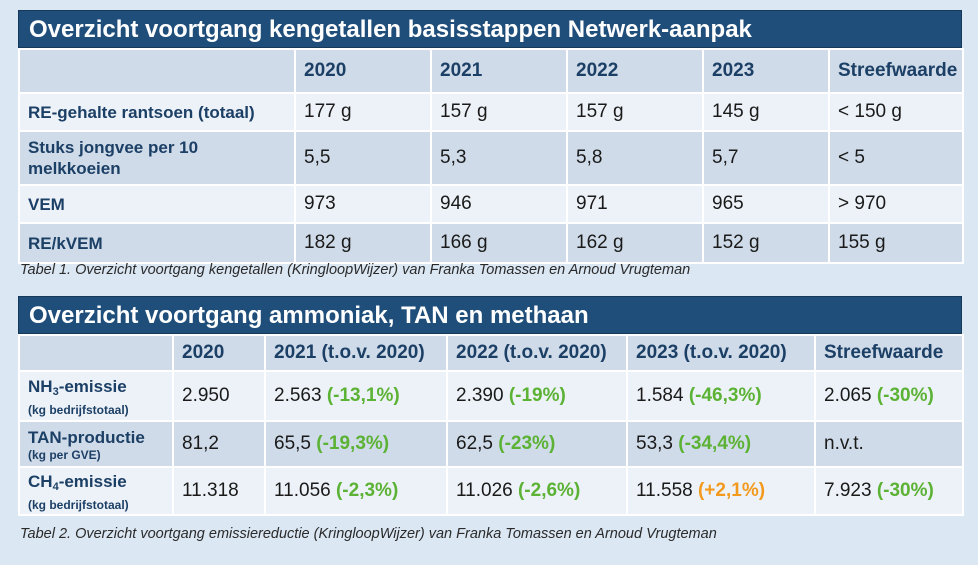 The image size is (978, 565). Describe the element at coordinates (96, 353) in the screenshot. I see `table2-header-cell` at that location.